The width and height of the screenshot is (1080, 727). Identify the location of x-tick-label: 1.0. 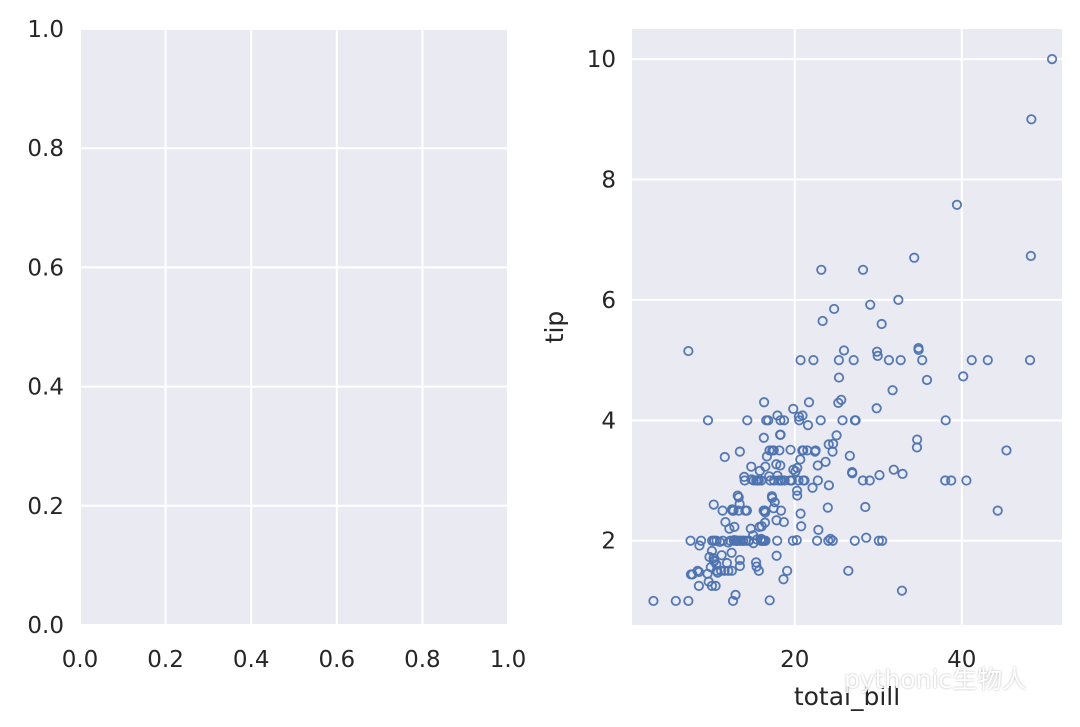
(508, 660).